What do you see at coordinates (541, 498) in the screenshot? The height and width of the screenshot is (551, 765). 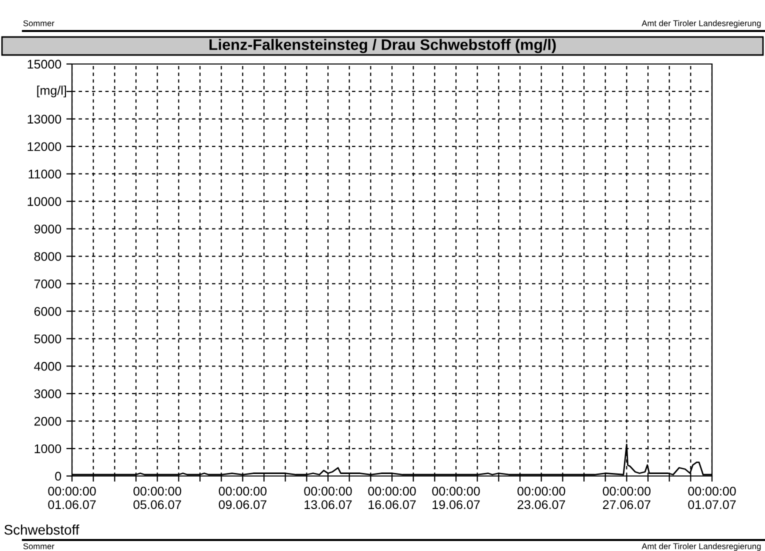 I see `x-tick-label: 00:00:00 23.06.07` at bounding box center [541, 498].